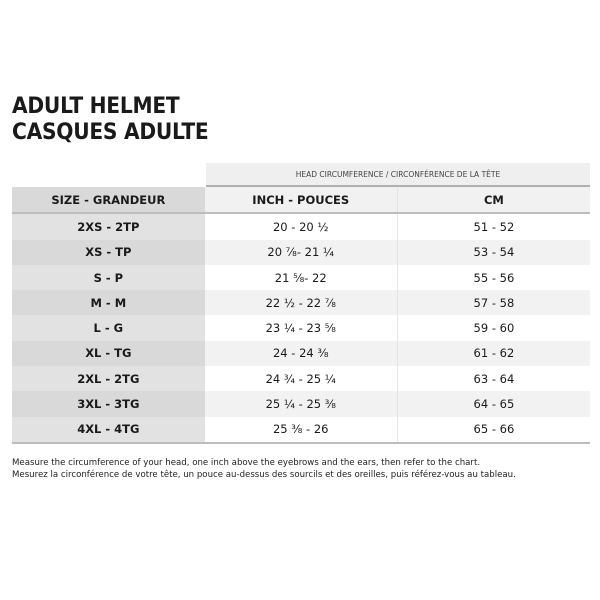 The height and width of the screenshot is (600, 600). I want to click on inch-cell: 20 ⅞- 21 ¼, so click(301, 252).